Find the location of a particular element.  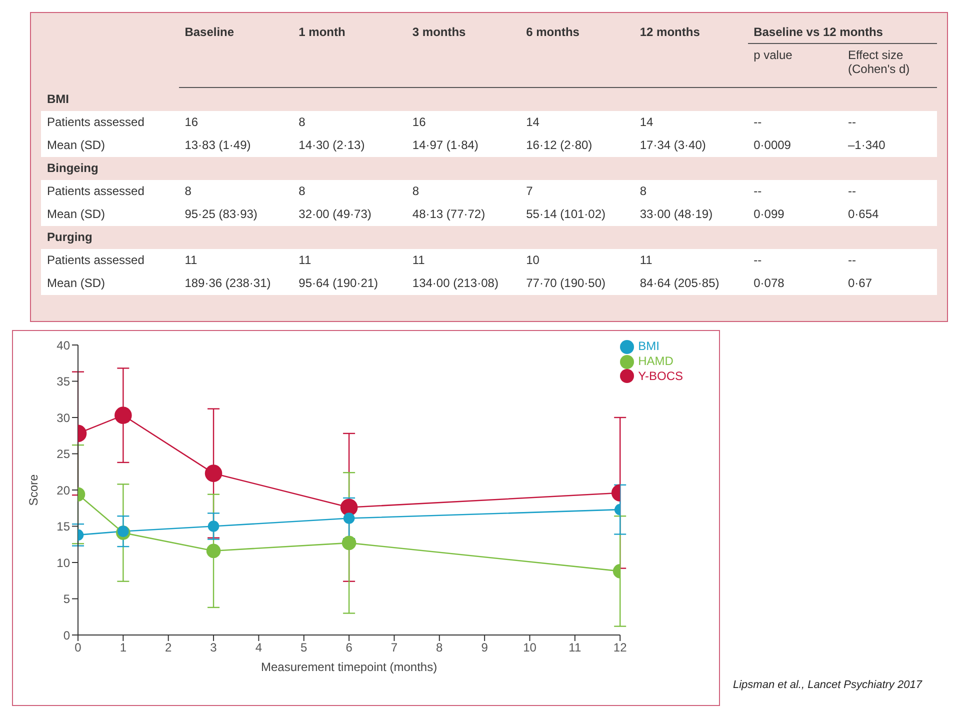

y-tick-label: 15 is located at coordinates (63, 527).